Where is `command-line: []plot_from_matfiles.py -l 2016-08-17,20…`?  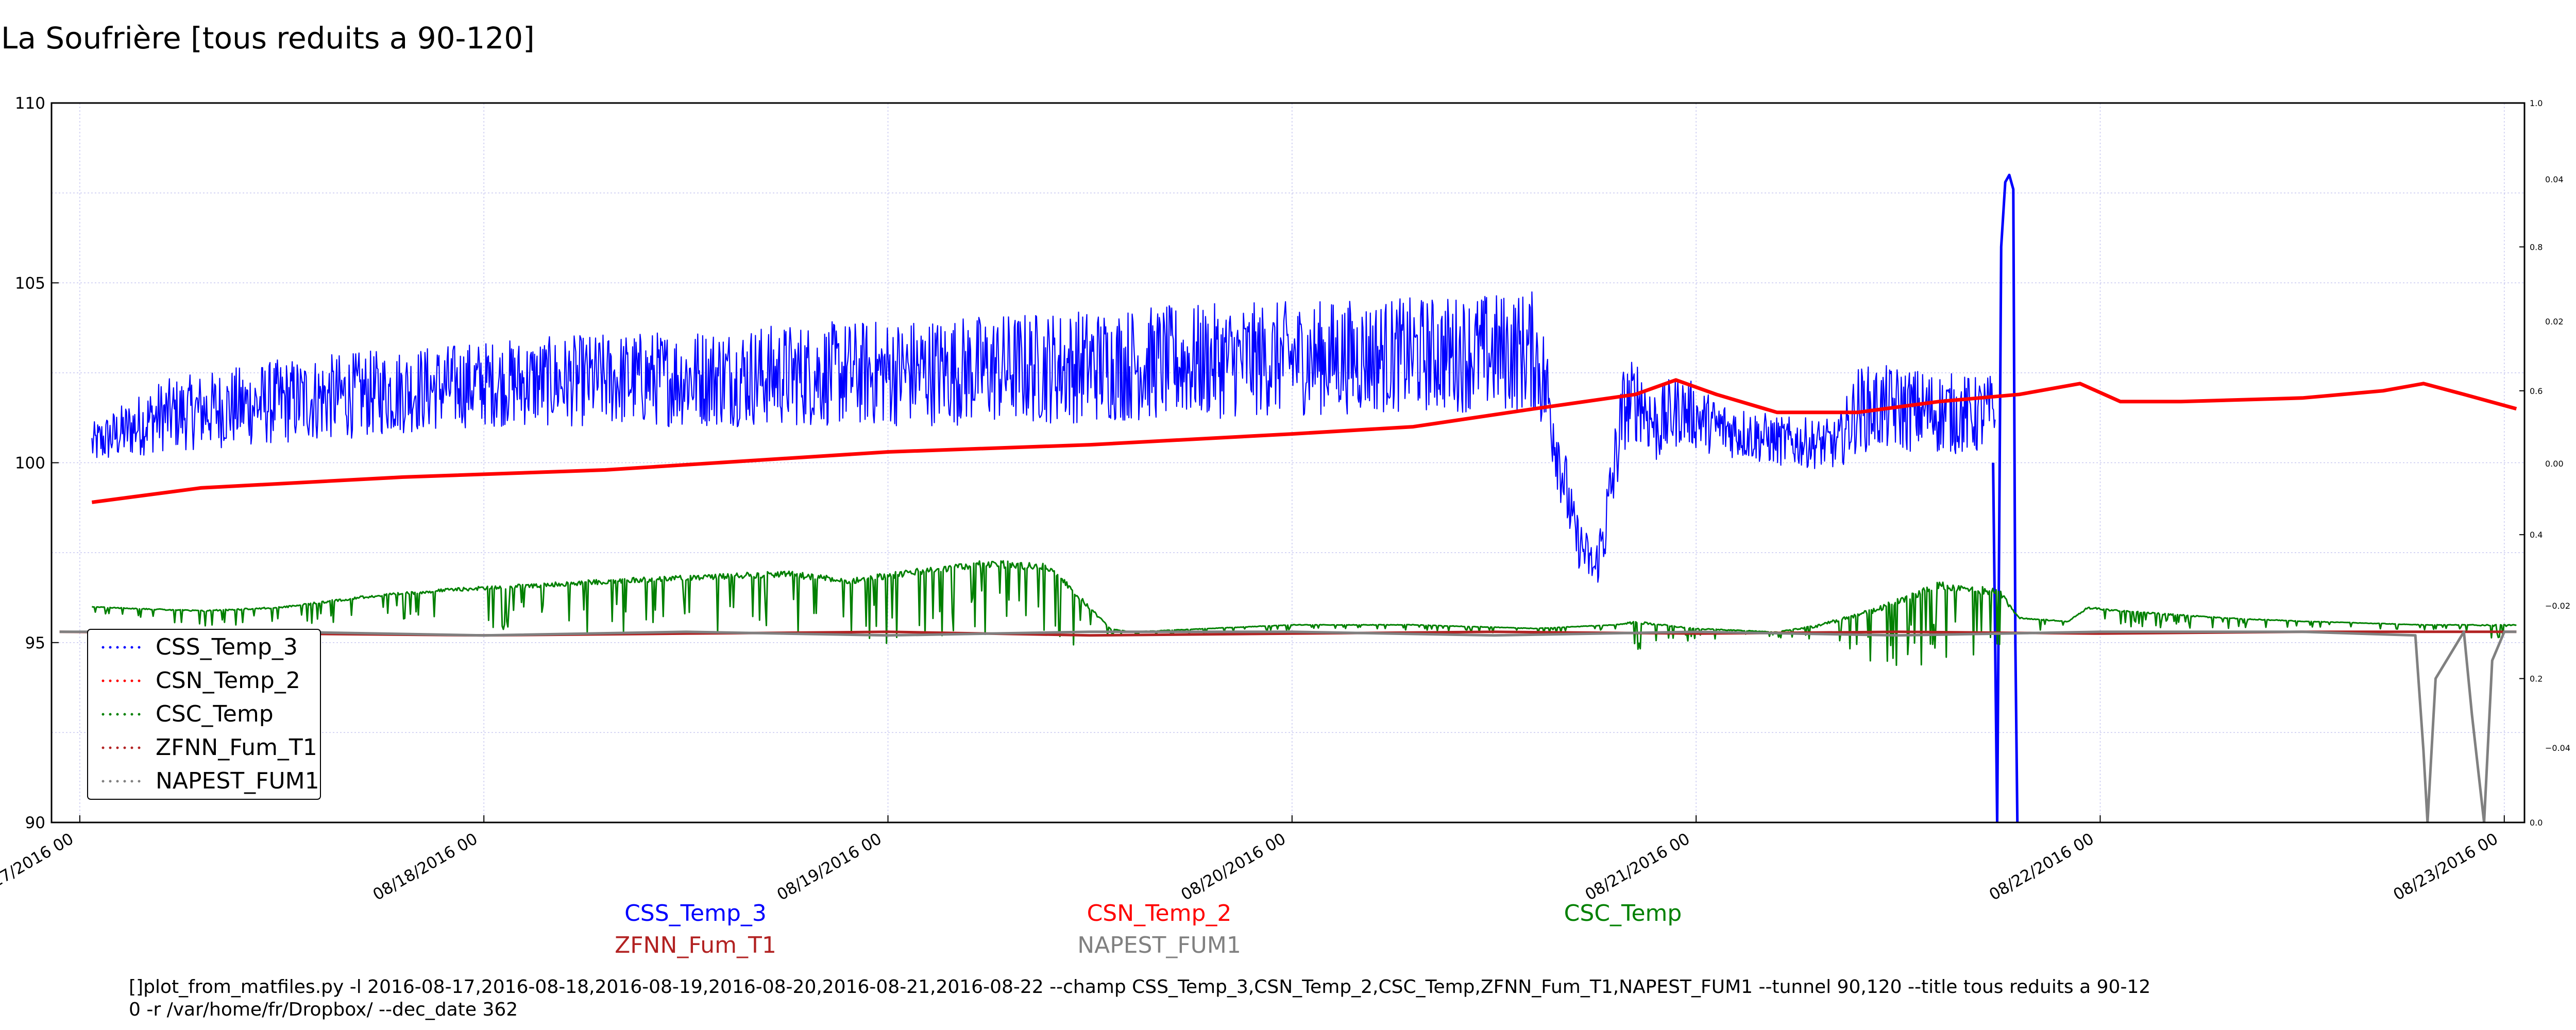
command-line: []plot_from_matfiles.py -l 2016-08-17,20… is located at coordinates (1139, 999).